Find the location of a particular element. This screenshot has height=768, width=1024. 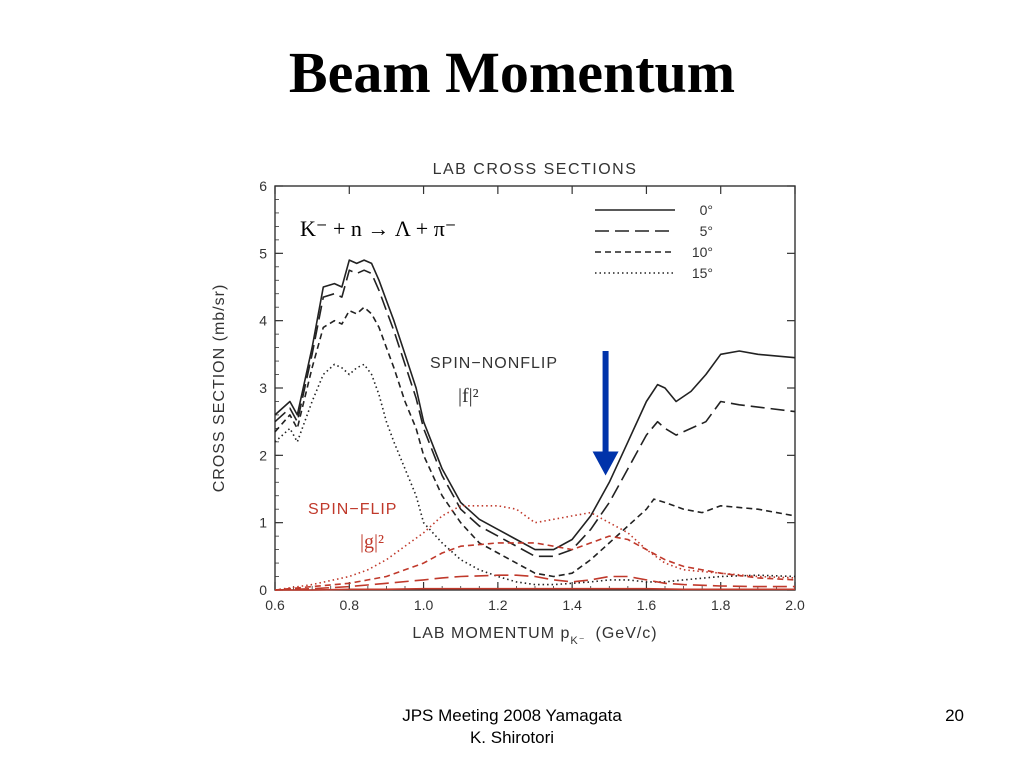

spin-nonflip-series-15deg is located at coordinates (535, 474).